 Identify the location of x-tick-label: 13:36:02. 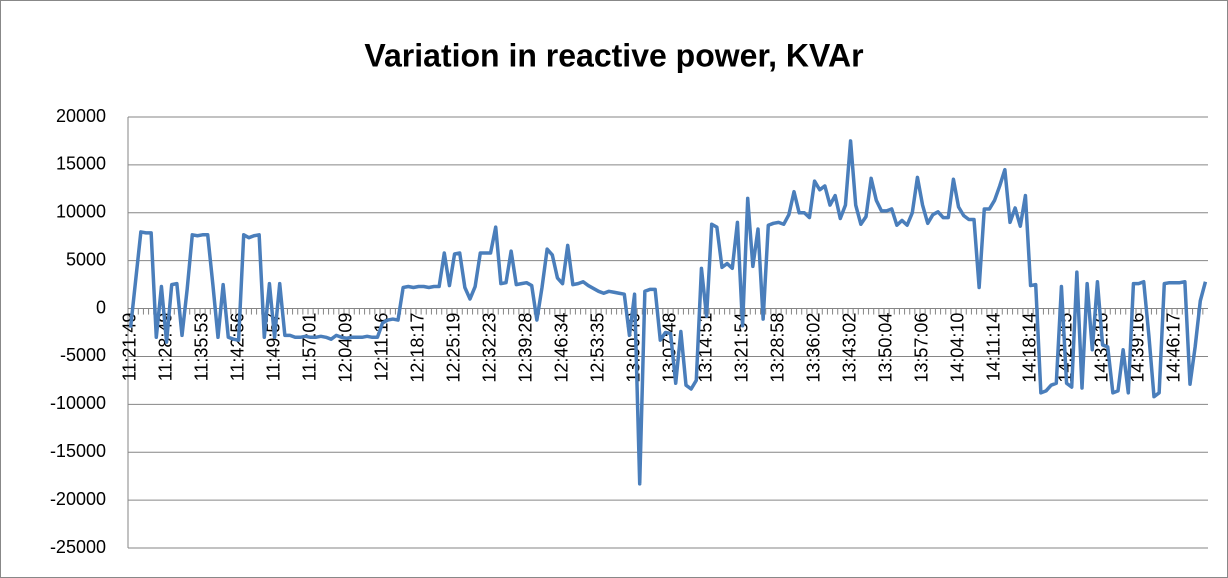
(813, 348).